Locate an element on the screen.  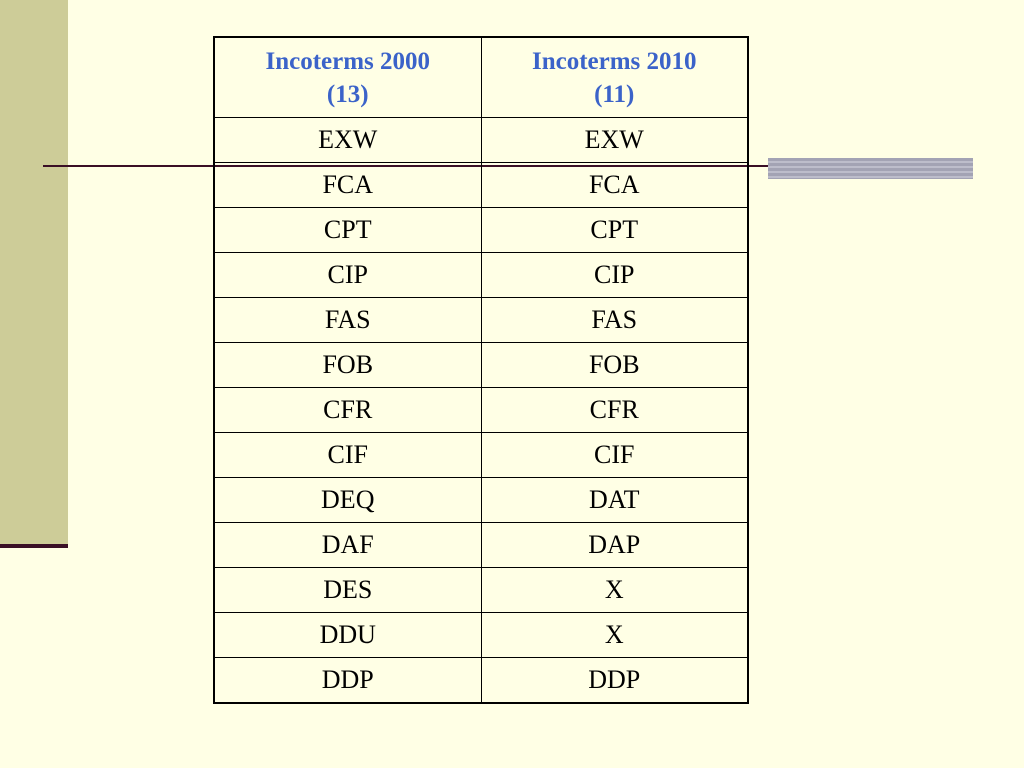
cell-incoterms-2010: DAP is located at coordinates (614, 545).